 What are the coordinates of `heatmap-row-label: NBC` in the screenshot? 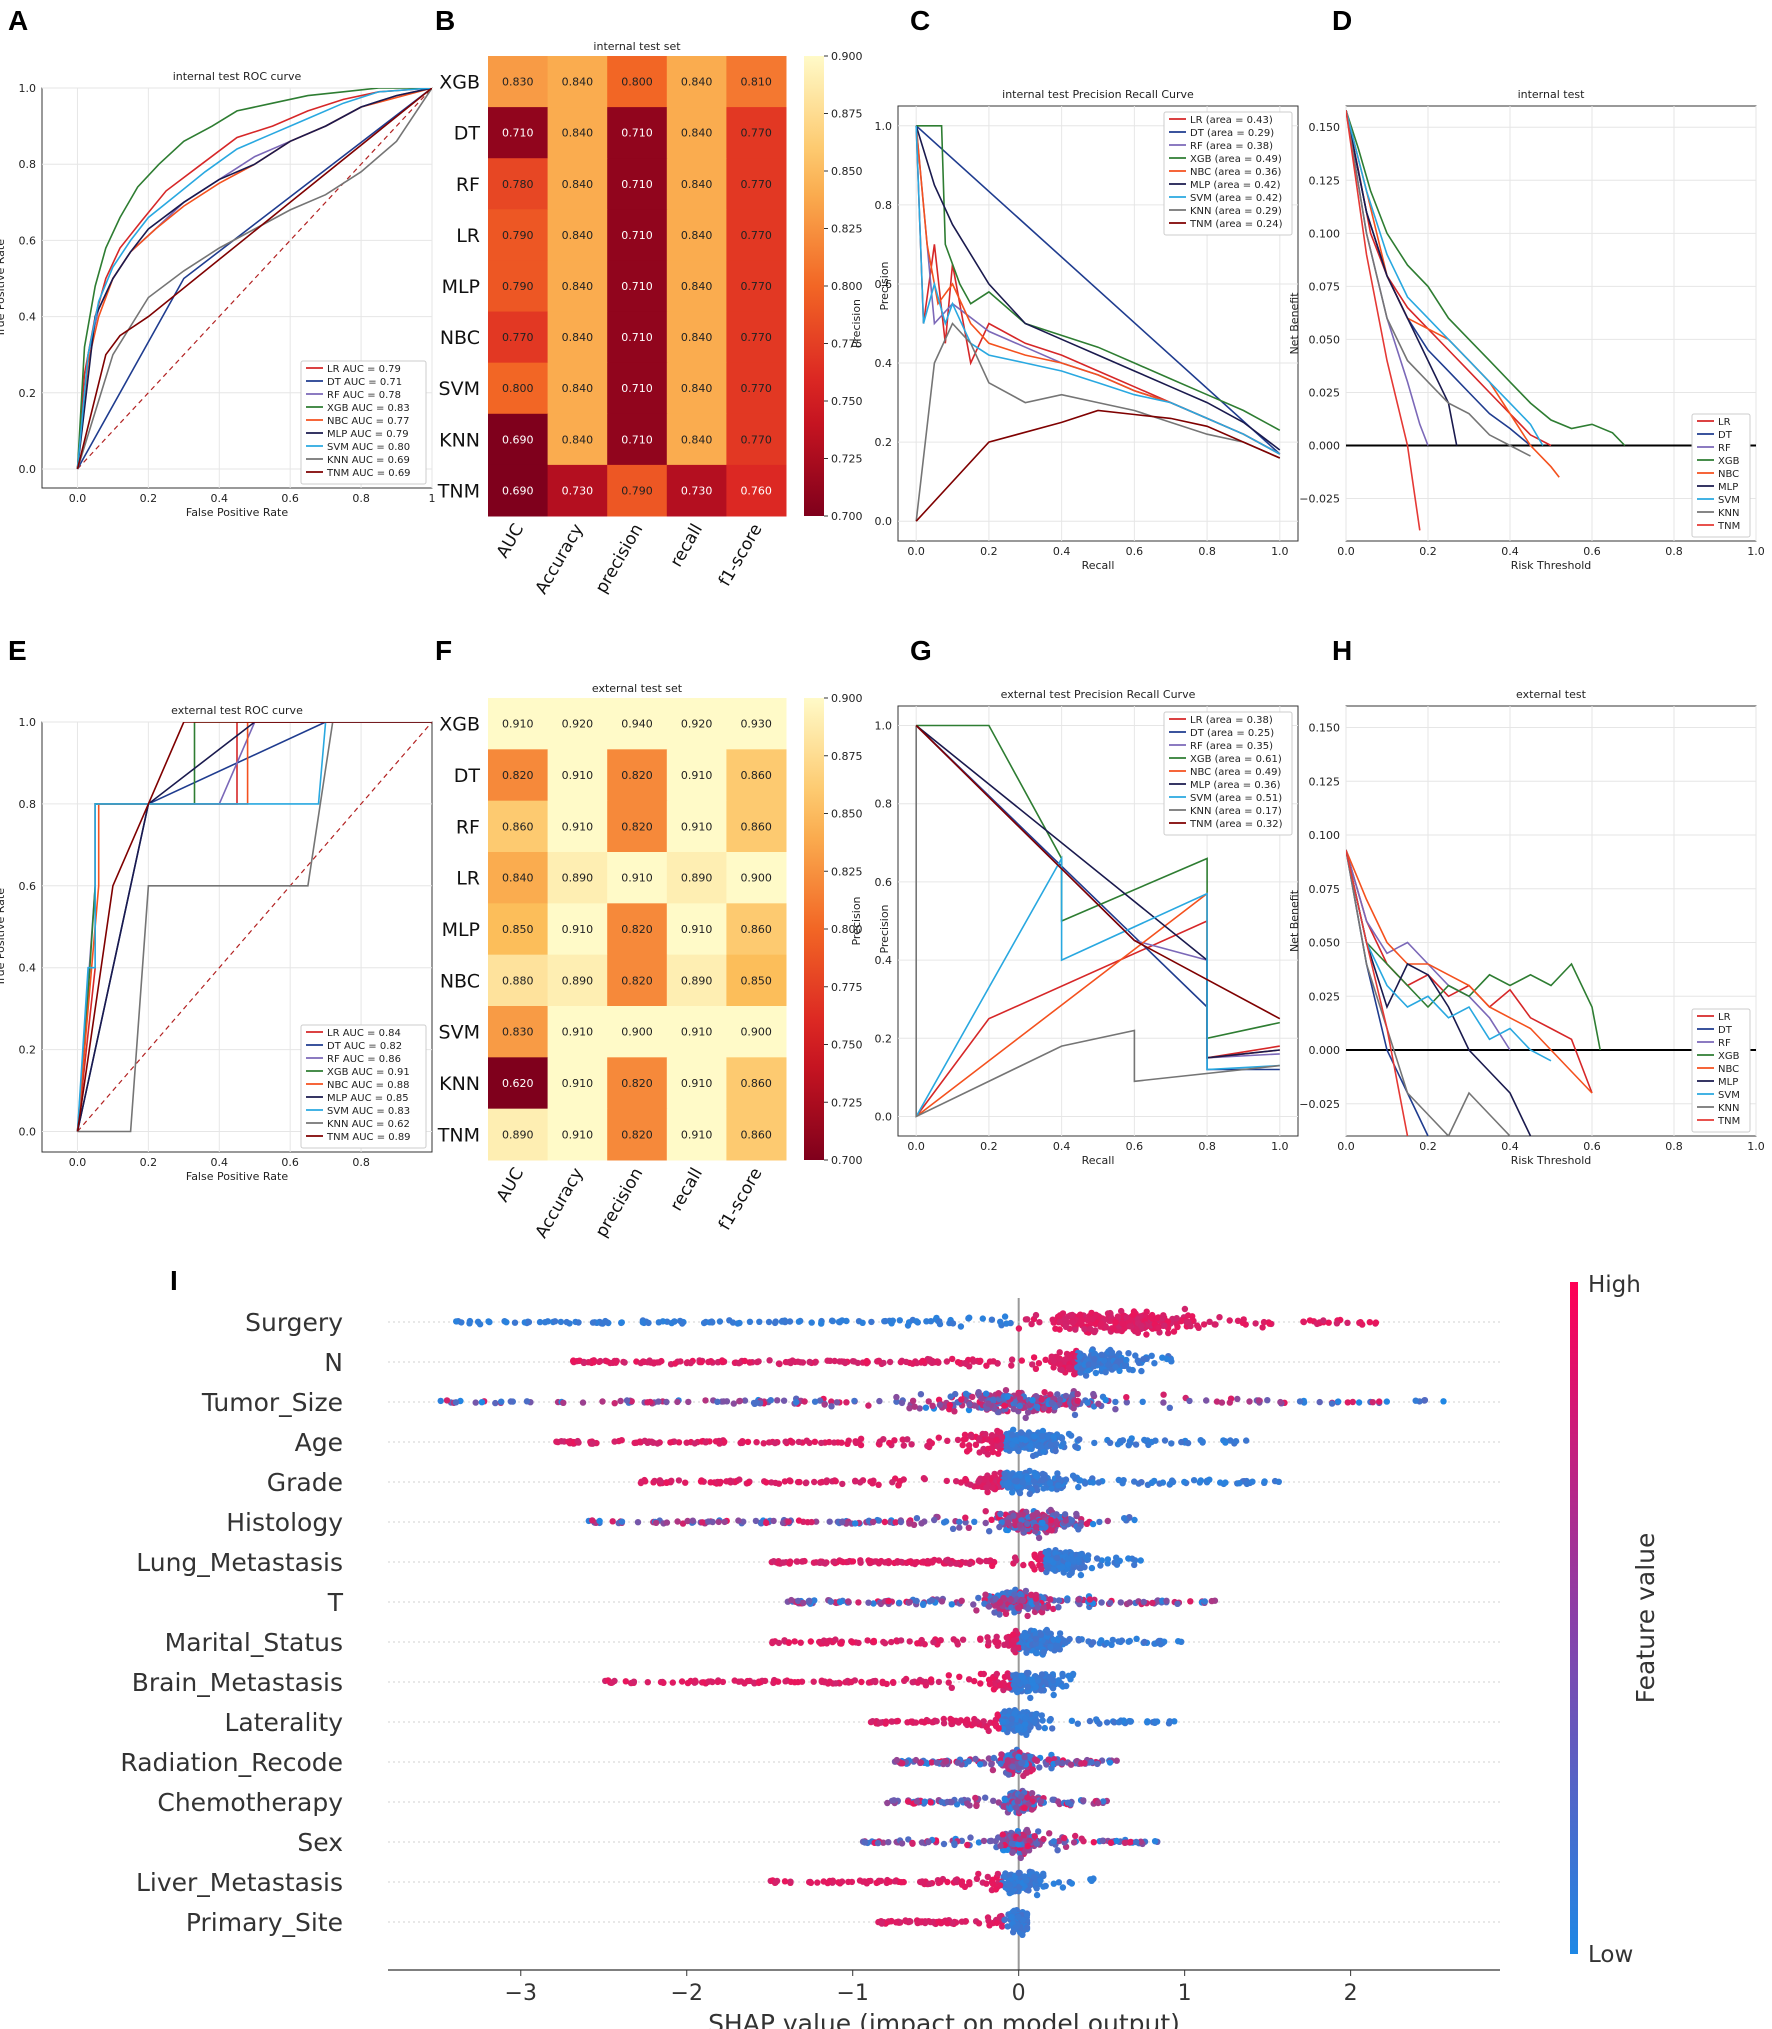 It's located at (460, 981).